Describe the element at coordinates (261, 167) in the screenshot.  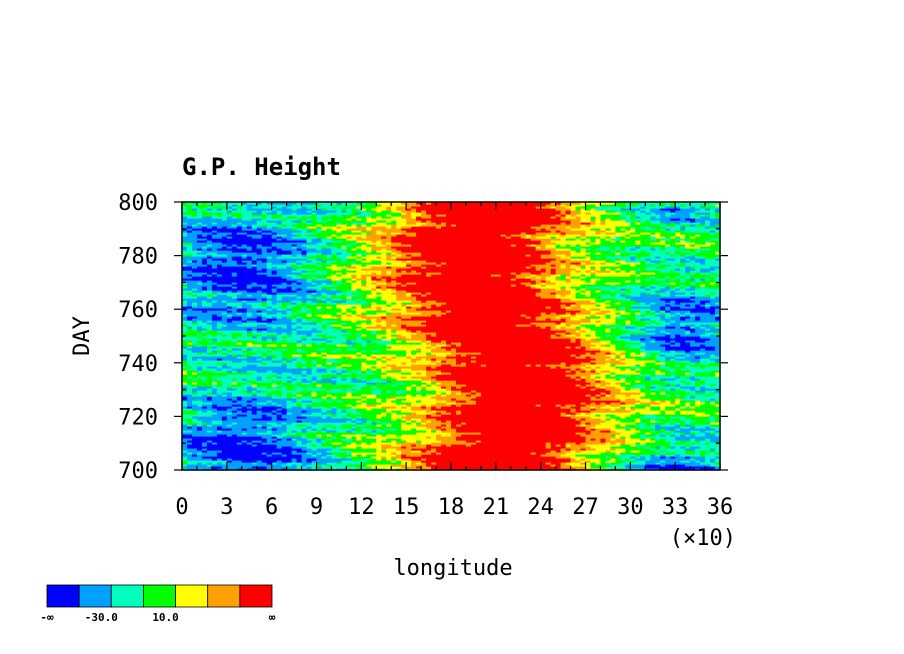
I see `chart-title: G.P. Height` at that location.